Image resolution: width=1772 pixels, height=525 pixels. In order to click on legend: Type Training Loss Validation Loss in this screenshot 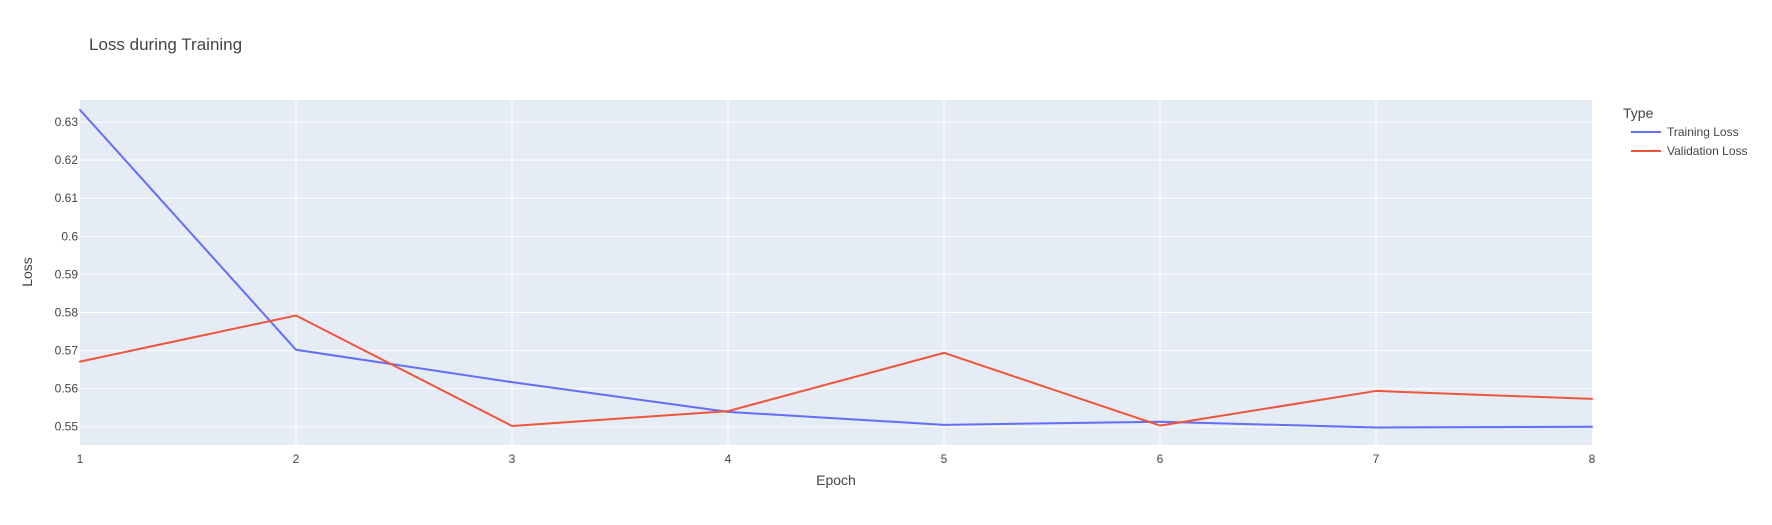, I will do `click(1685, 131)`.